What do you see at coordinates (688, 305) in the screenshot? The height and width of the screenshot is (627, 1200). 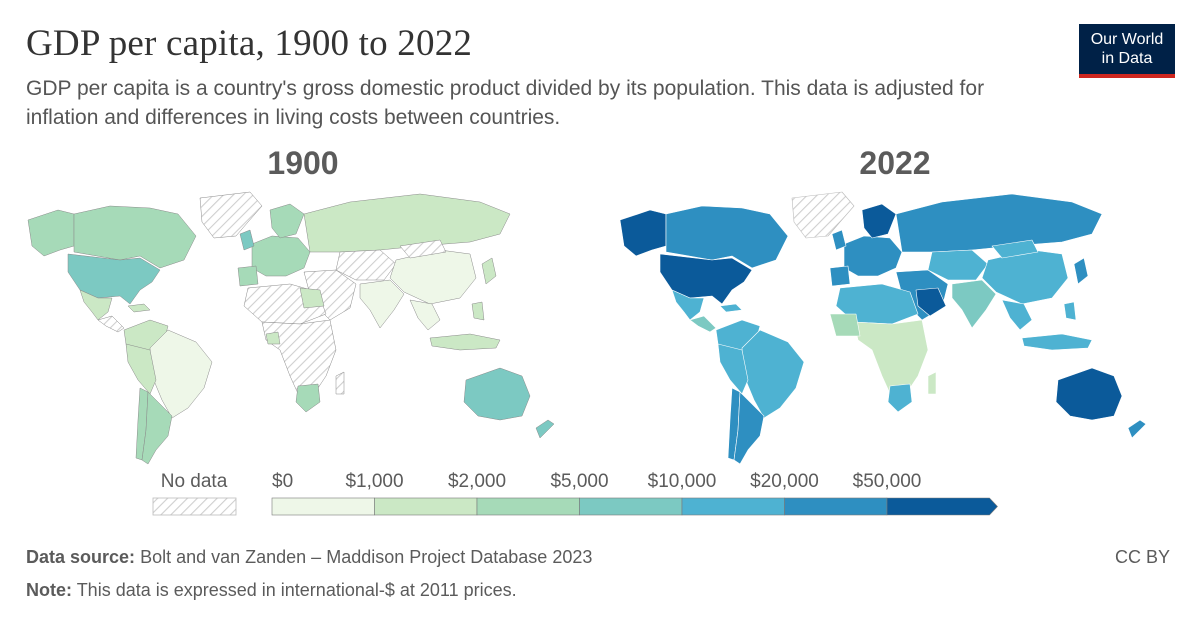 I see `region-mexico-2022` at bounding box center [688, 305].